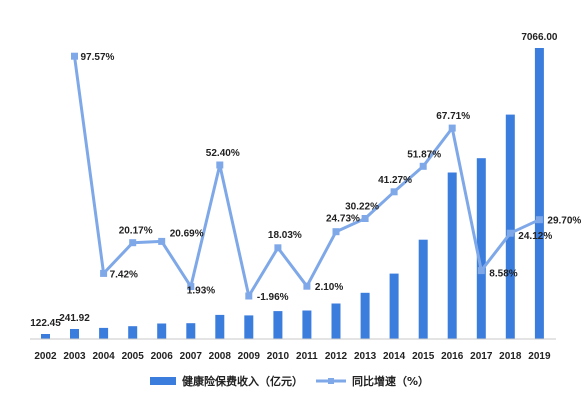 This screenshot has width=582, height=403. What do you see at coordinates (74, 356) in the screenshot?
I see `x-tick-2003: 2003` at bounding box center [74, 356].